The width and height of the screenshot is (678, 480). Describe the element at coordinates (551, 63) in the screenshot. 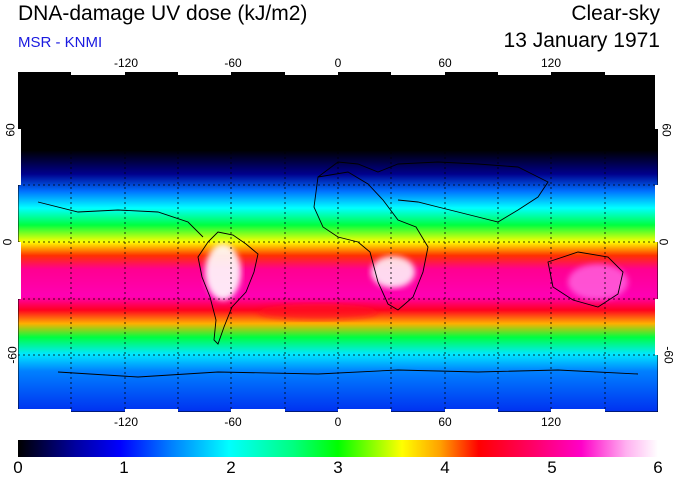

I see `lon-tick-top-120: 120` at that location.